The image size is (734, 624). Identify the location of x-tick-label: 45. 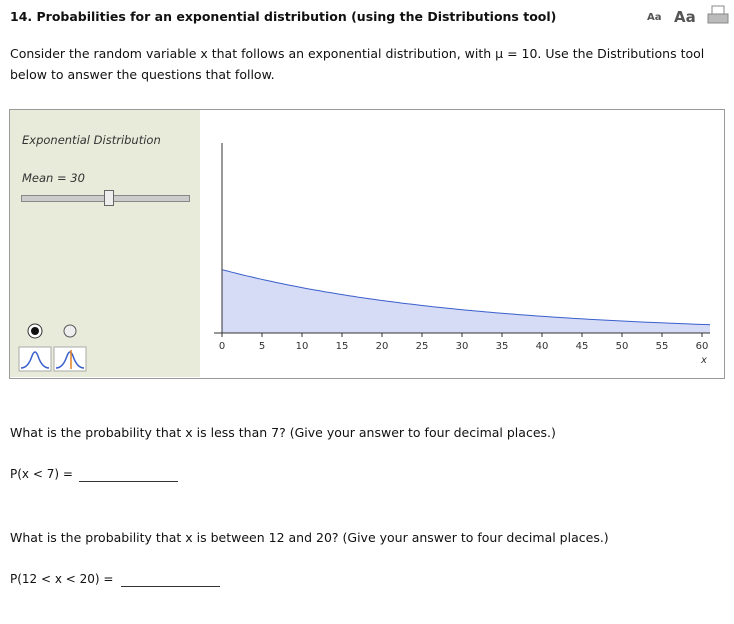
(582, 346).